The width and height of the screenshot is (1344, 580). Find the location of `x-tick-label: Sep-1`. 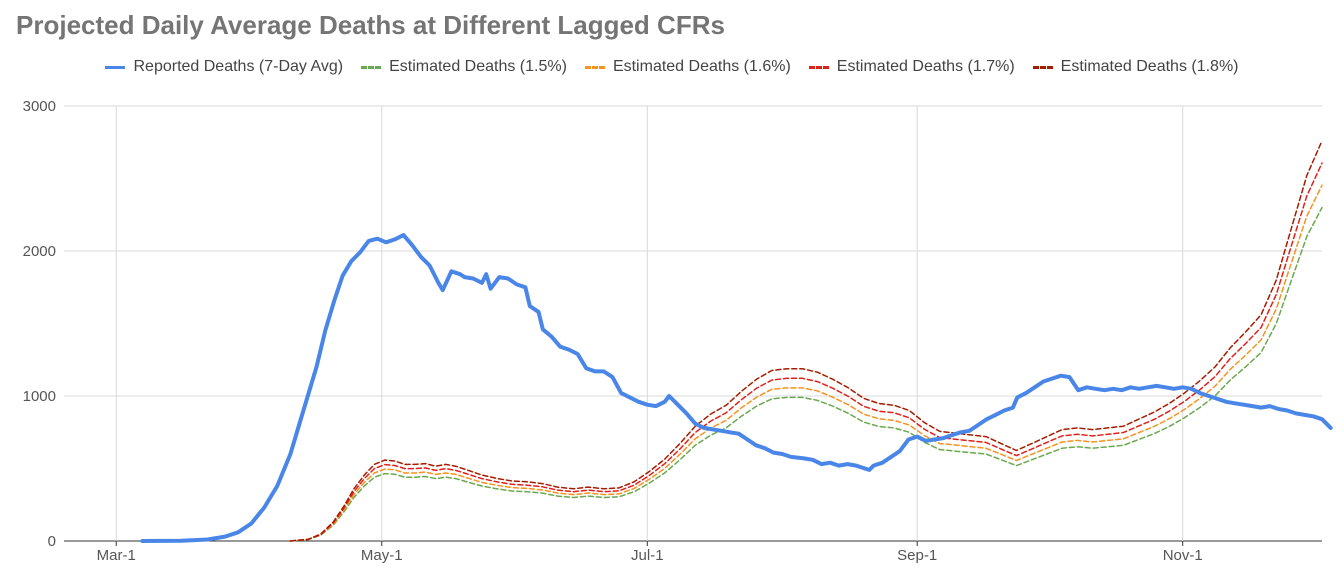

x-tick-label: Sep-1 is located at coordinates (917, 555).